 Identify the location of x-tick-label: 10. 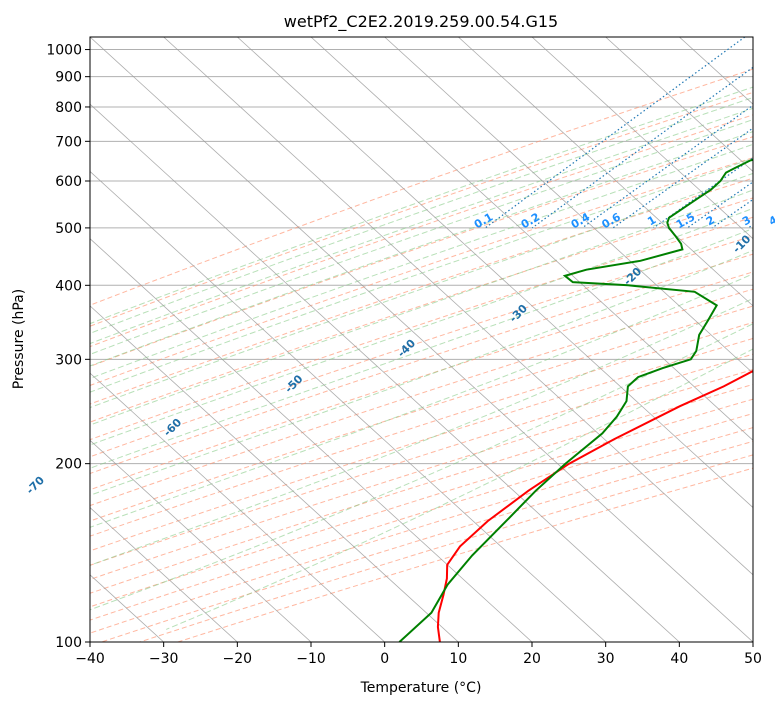
(458, 659).